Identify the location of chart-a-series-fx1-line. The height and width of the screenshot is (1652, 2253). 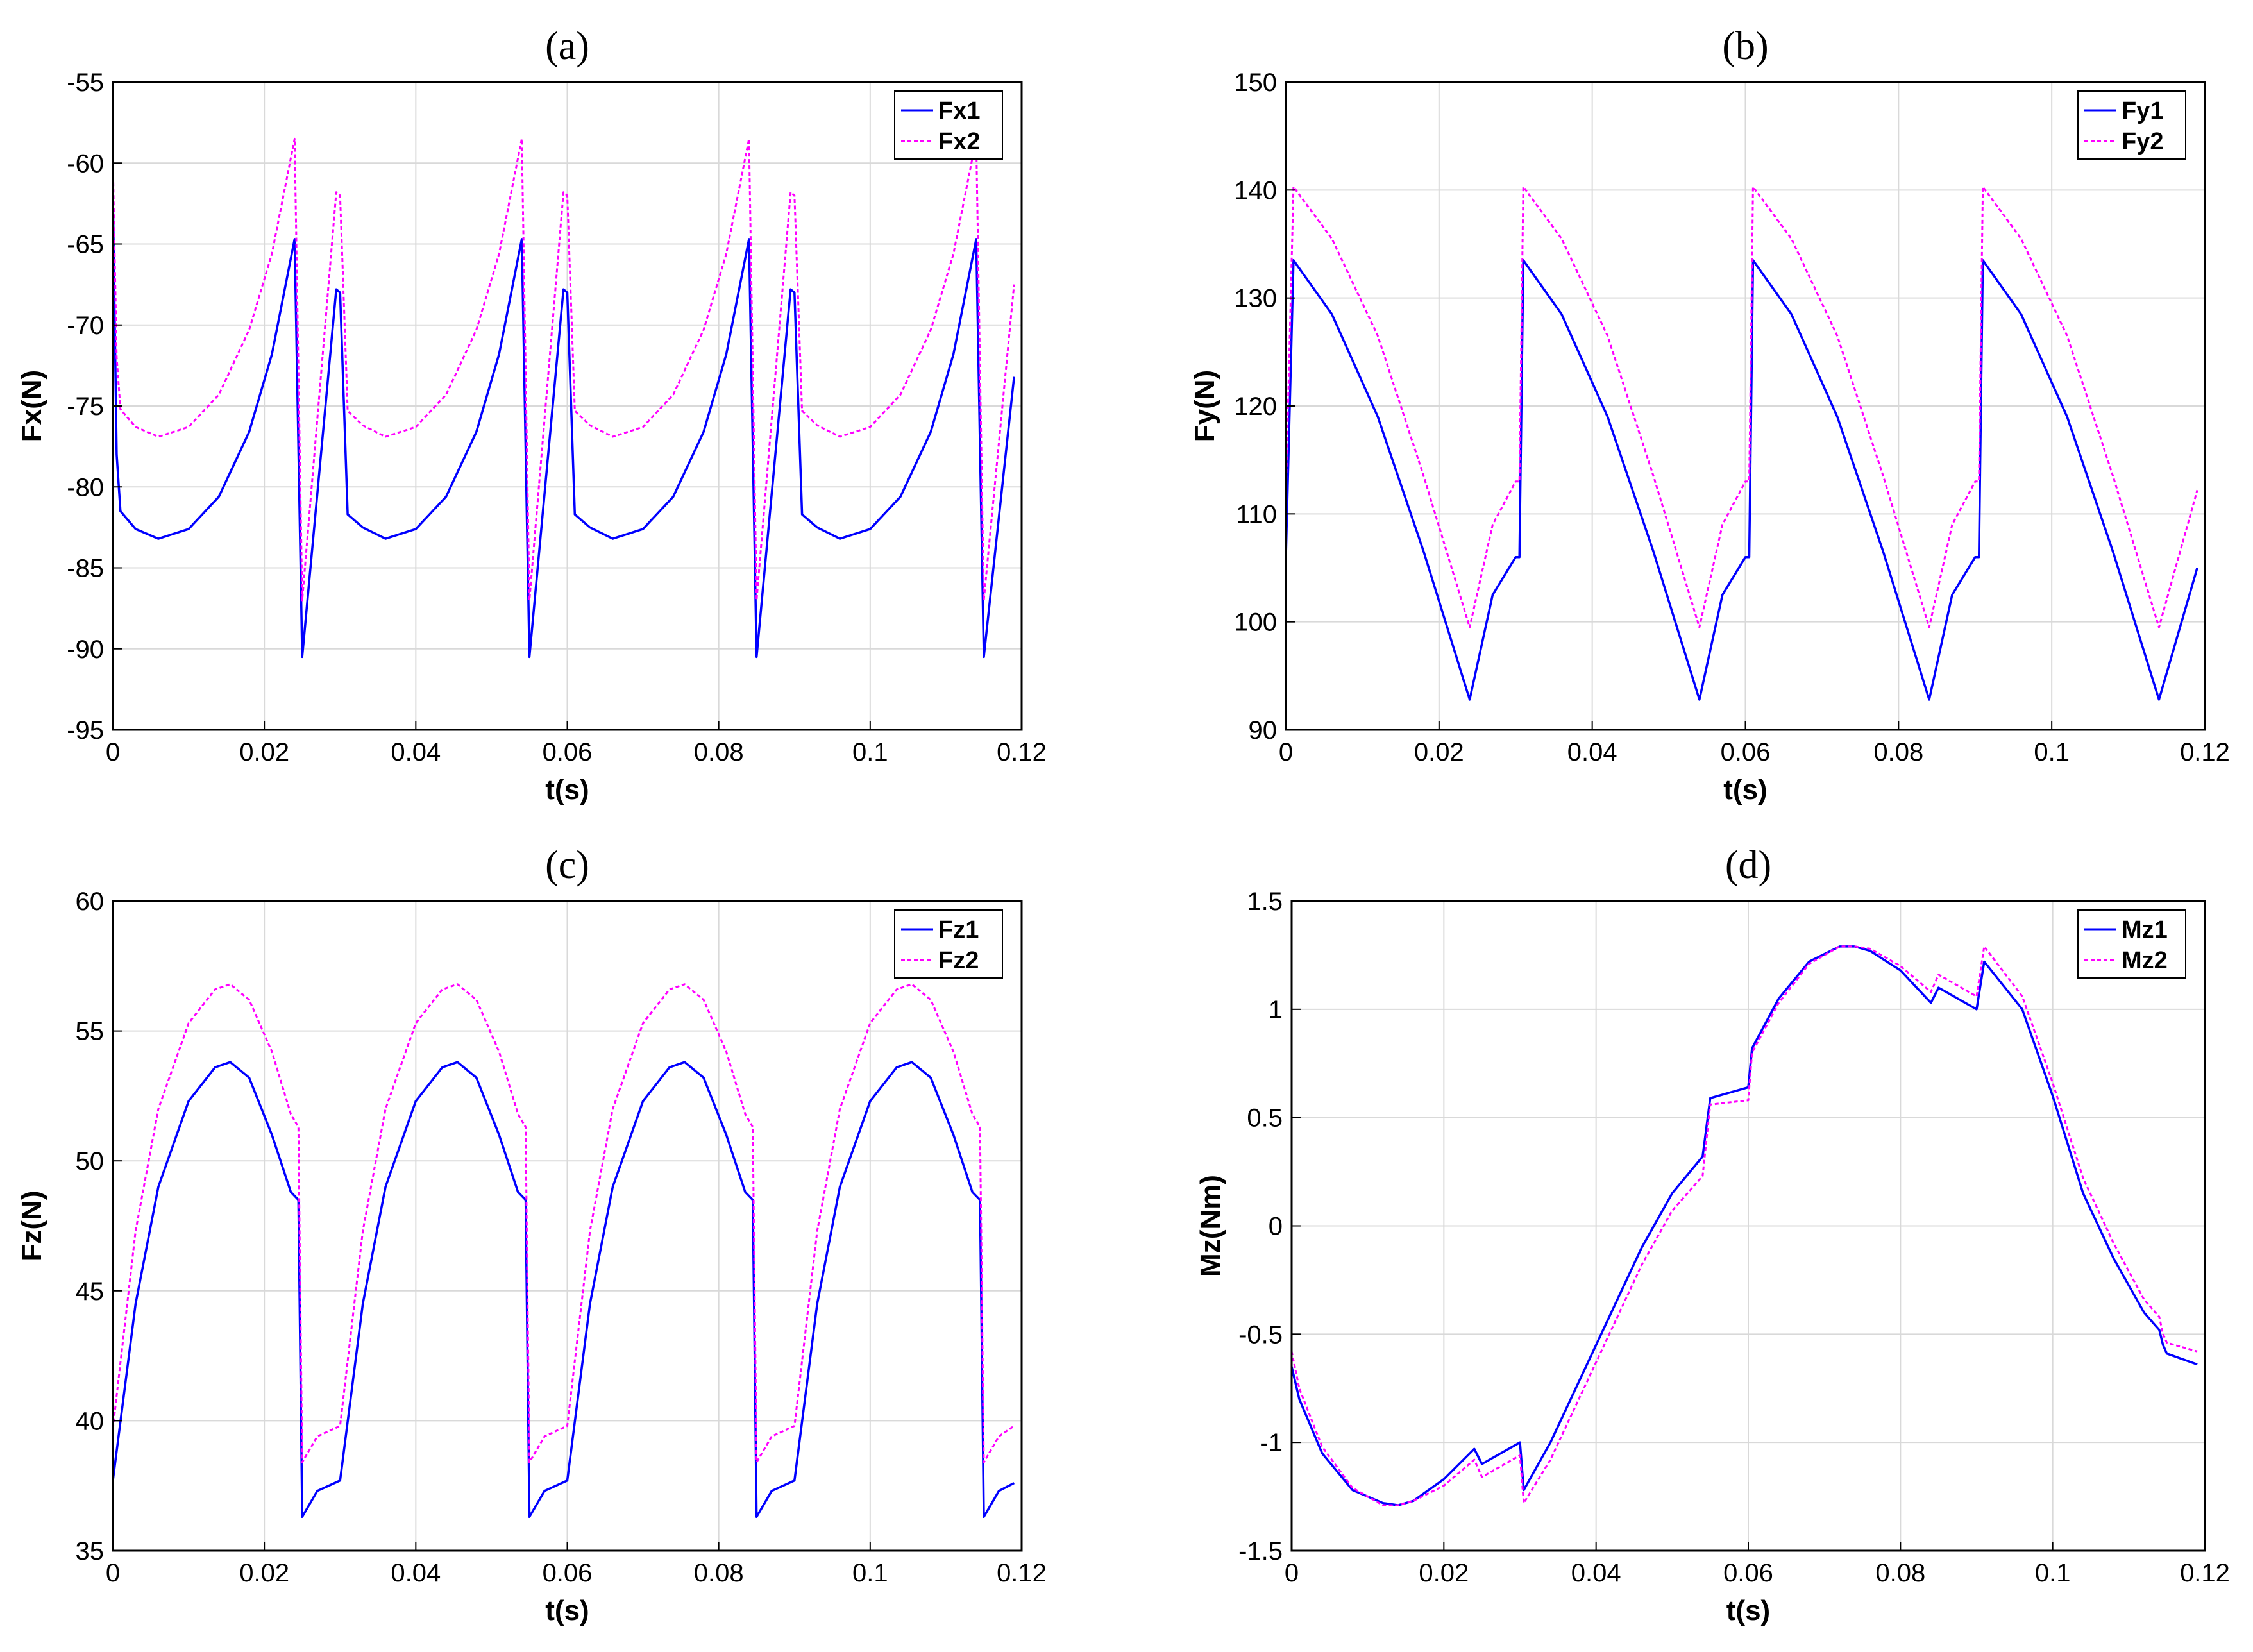
(564, 427).